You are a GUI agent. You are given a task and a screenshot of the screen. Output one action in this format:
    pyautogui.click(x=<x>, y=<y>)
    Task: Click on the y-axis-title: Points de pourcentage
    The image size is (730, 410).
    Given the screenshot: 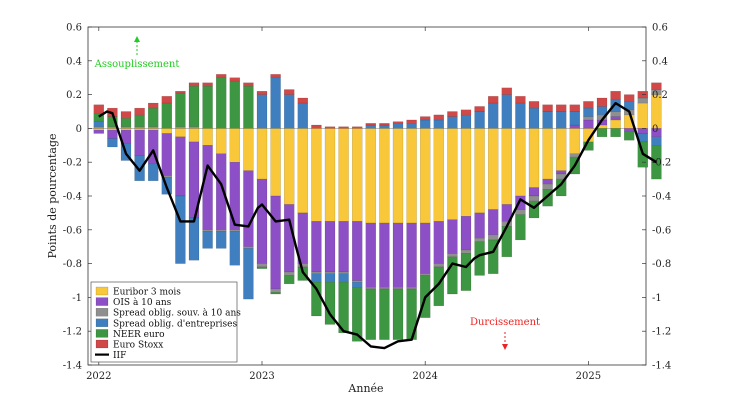 What is the action you would take?
    pyautogui.click(x=52, y=195)
    